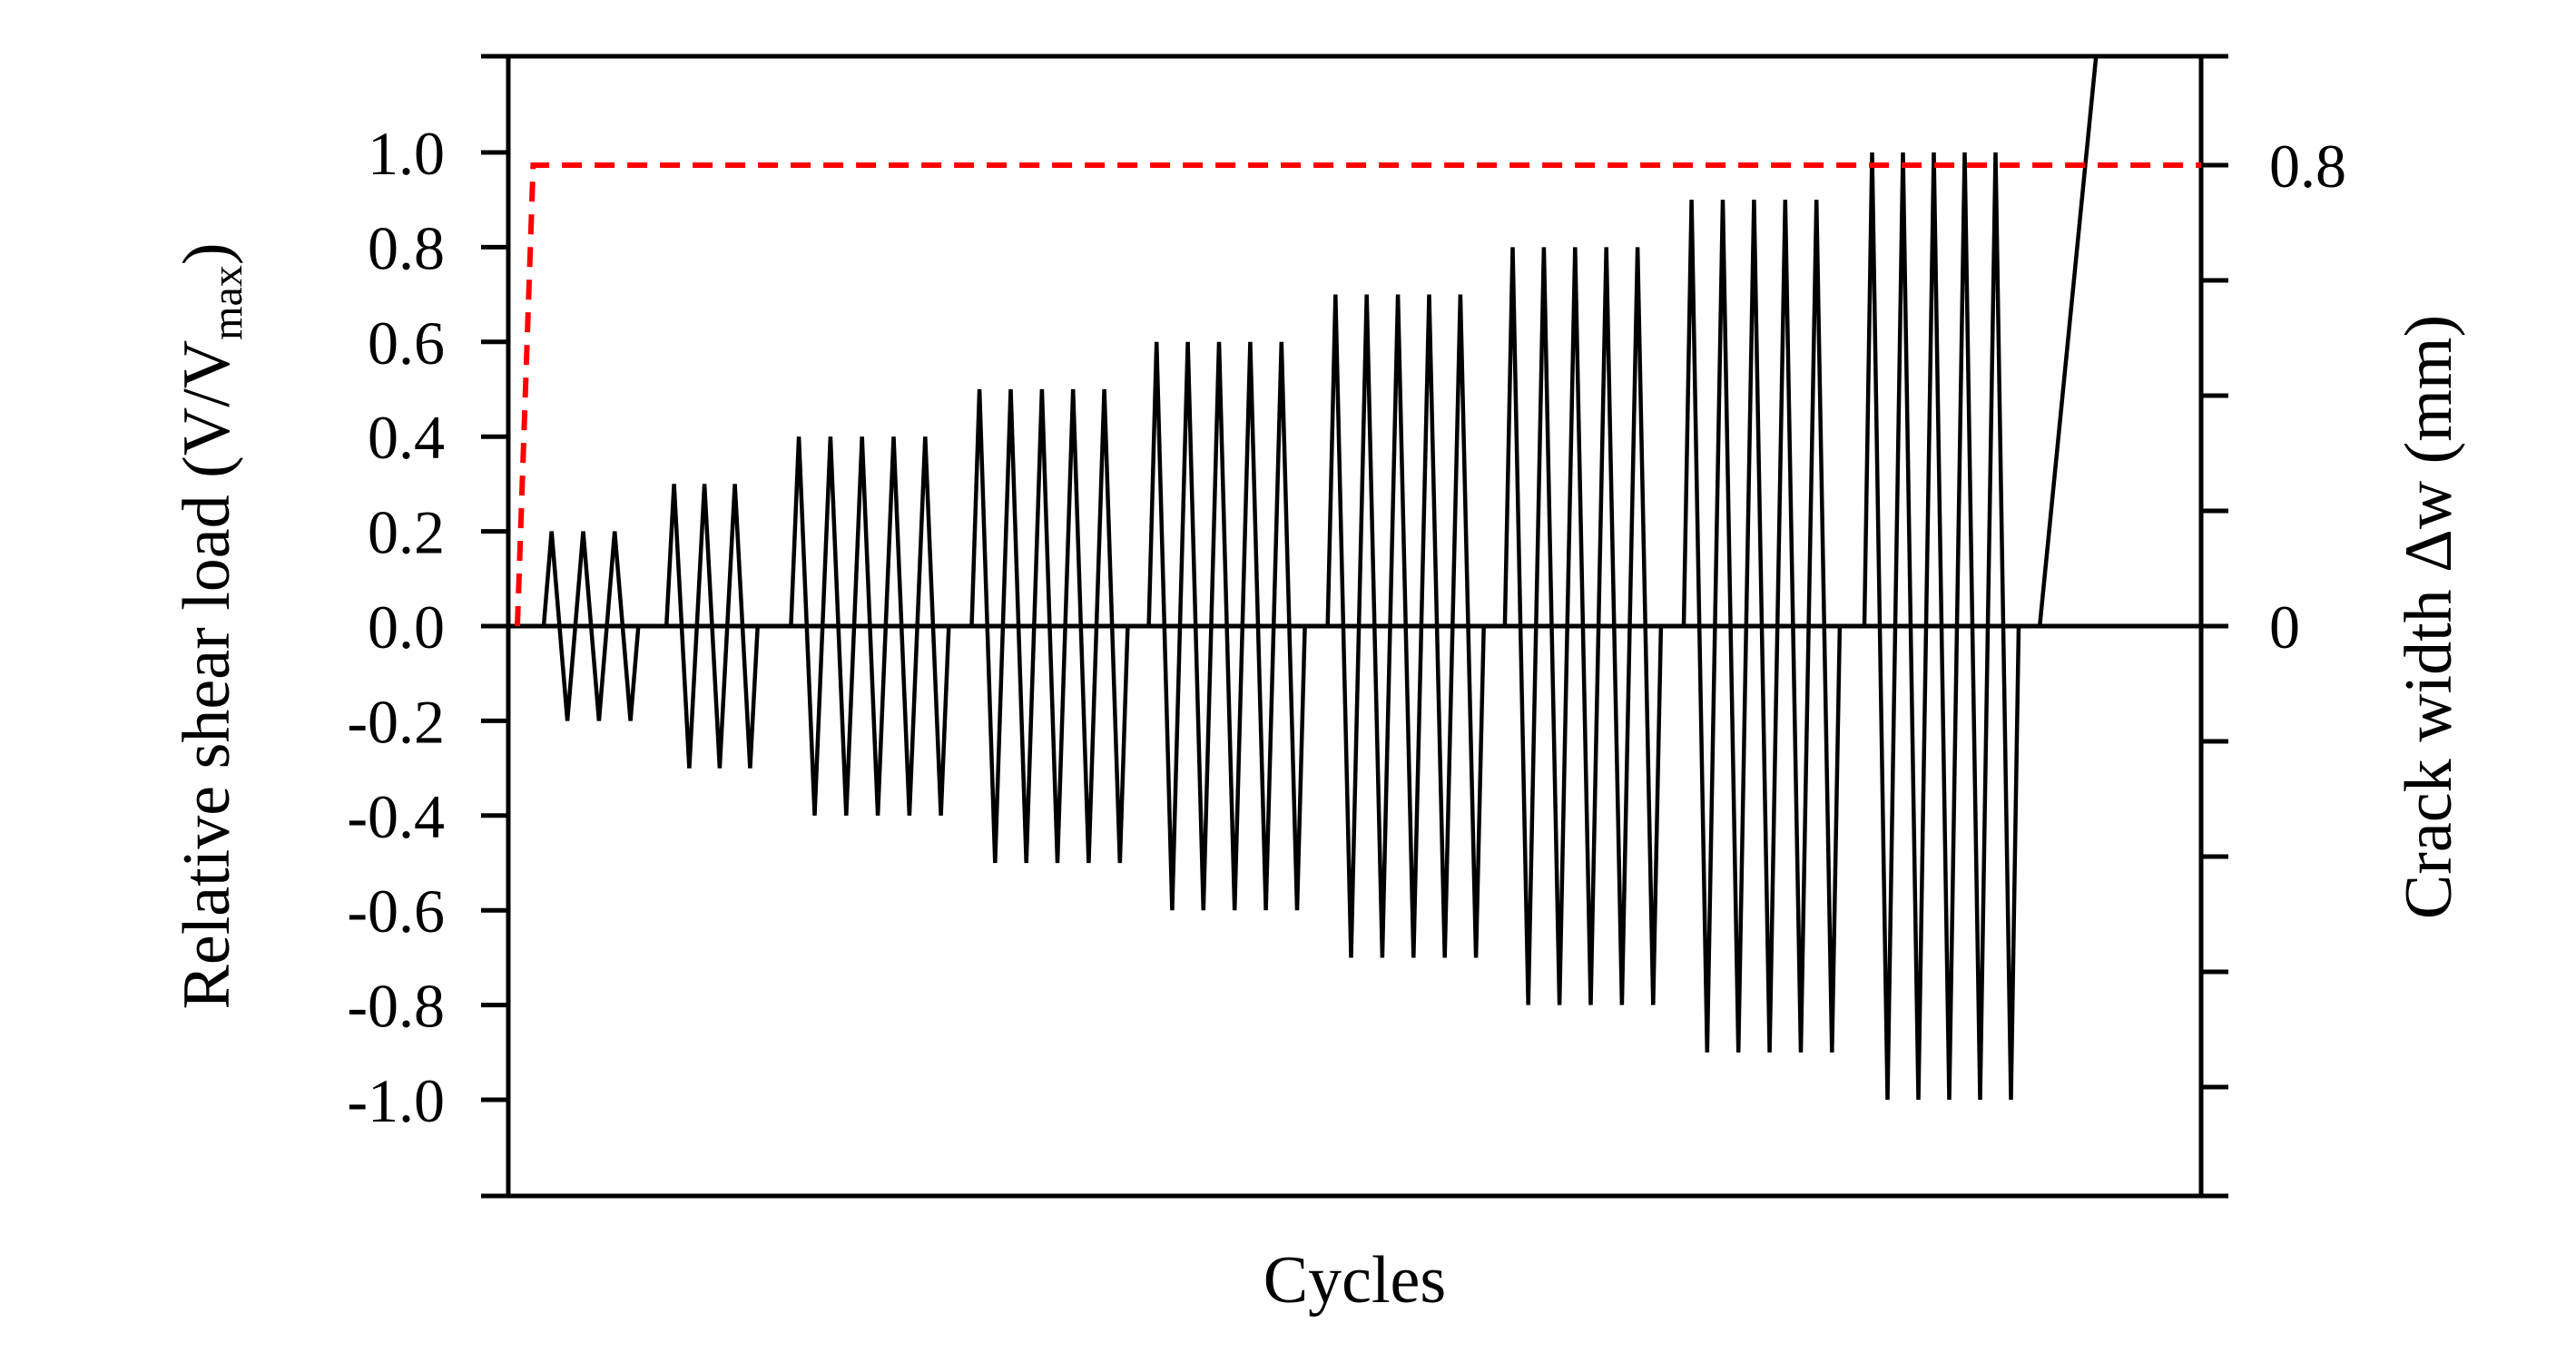 The image size is (2576, 1362). What do you see at coordinates (396, 816) in the screenshot?
I see `y-left-tick-label: -0.4` at bounding box center [396, 816].